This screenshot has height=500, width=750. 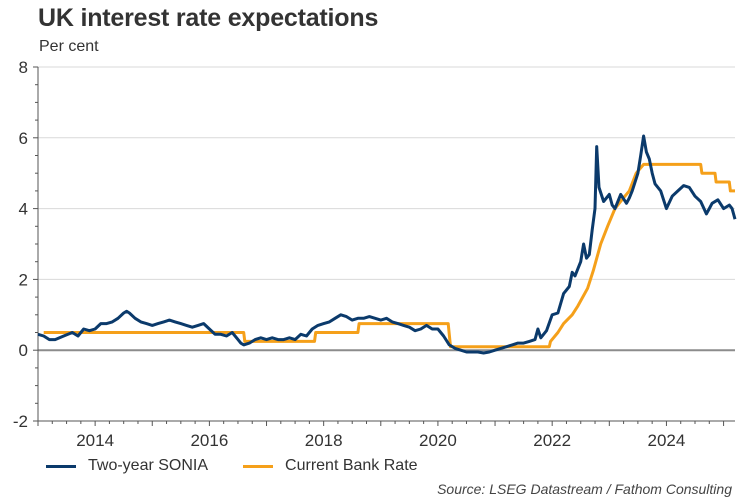 I want to click on legend-item-sonia: Two-year SONIA, so click(x=127, y=466).